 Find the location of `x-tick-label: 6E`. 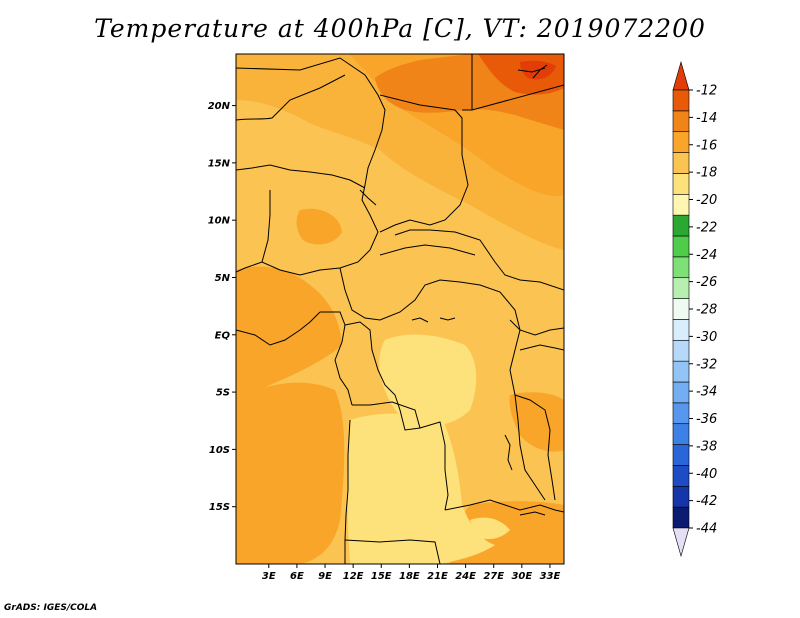

x-tick-label: 6E is located at coordinates (297, 576).